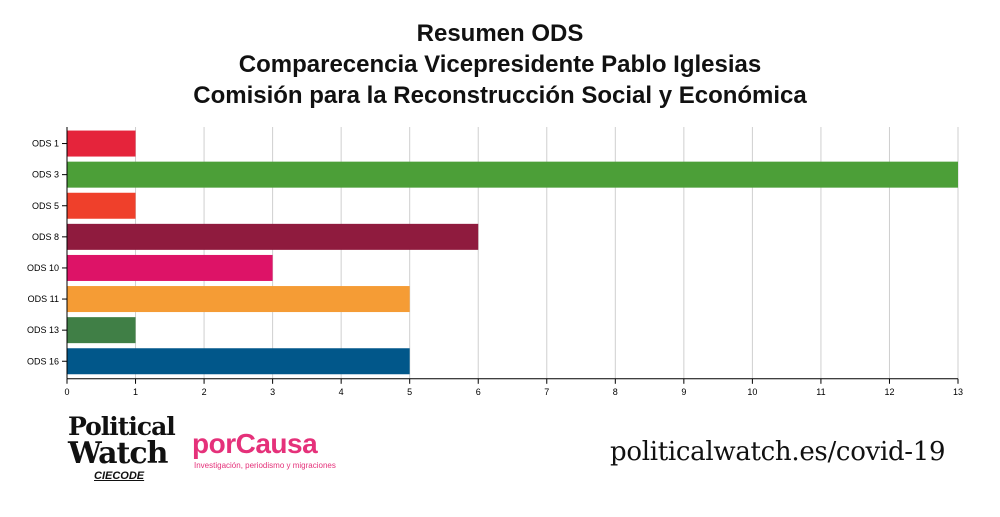  Describe the element at coordinates (118, 453) in the screenshot. I see `political-watch-logo-line2: Watch` at that location.